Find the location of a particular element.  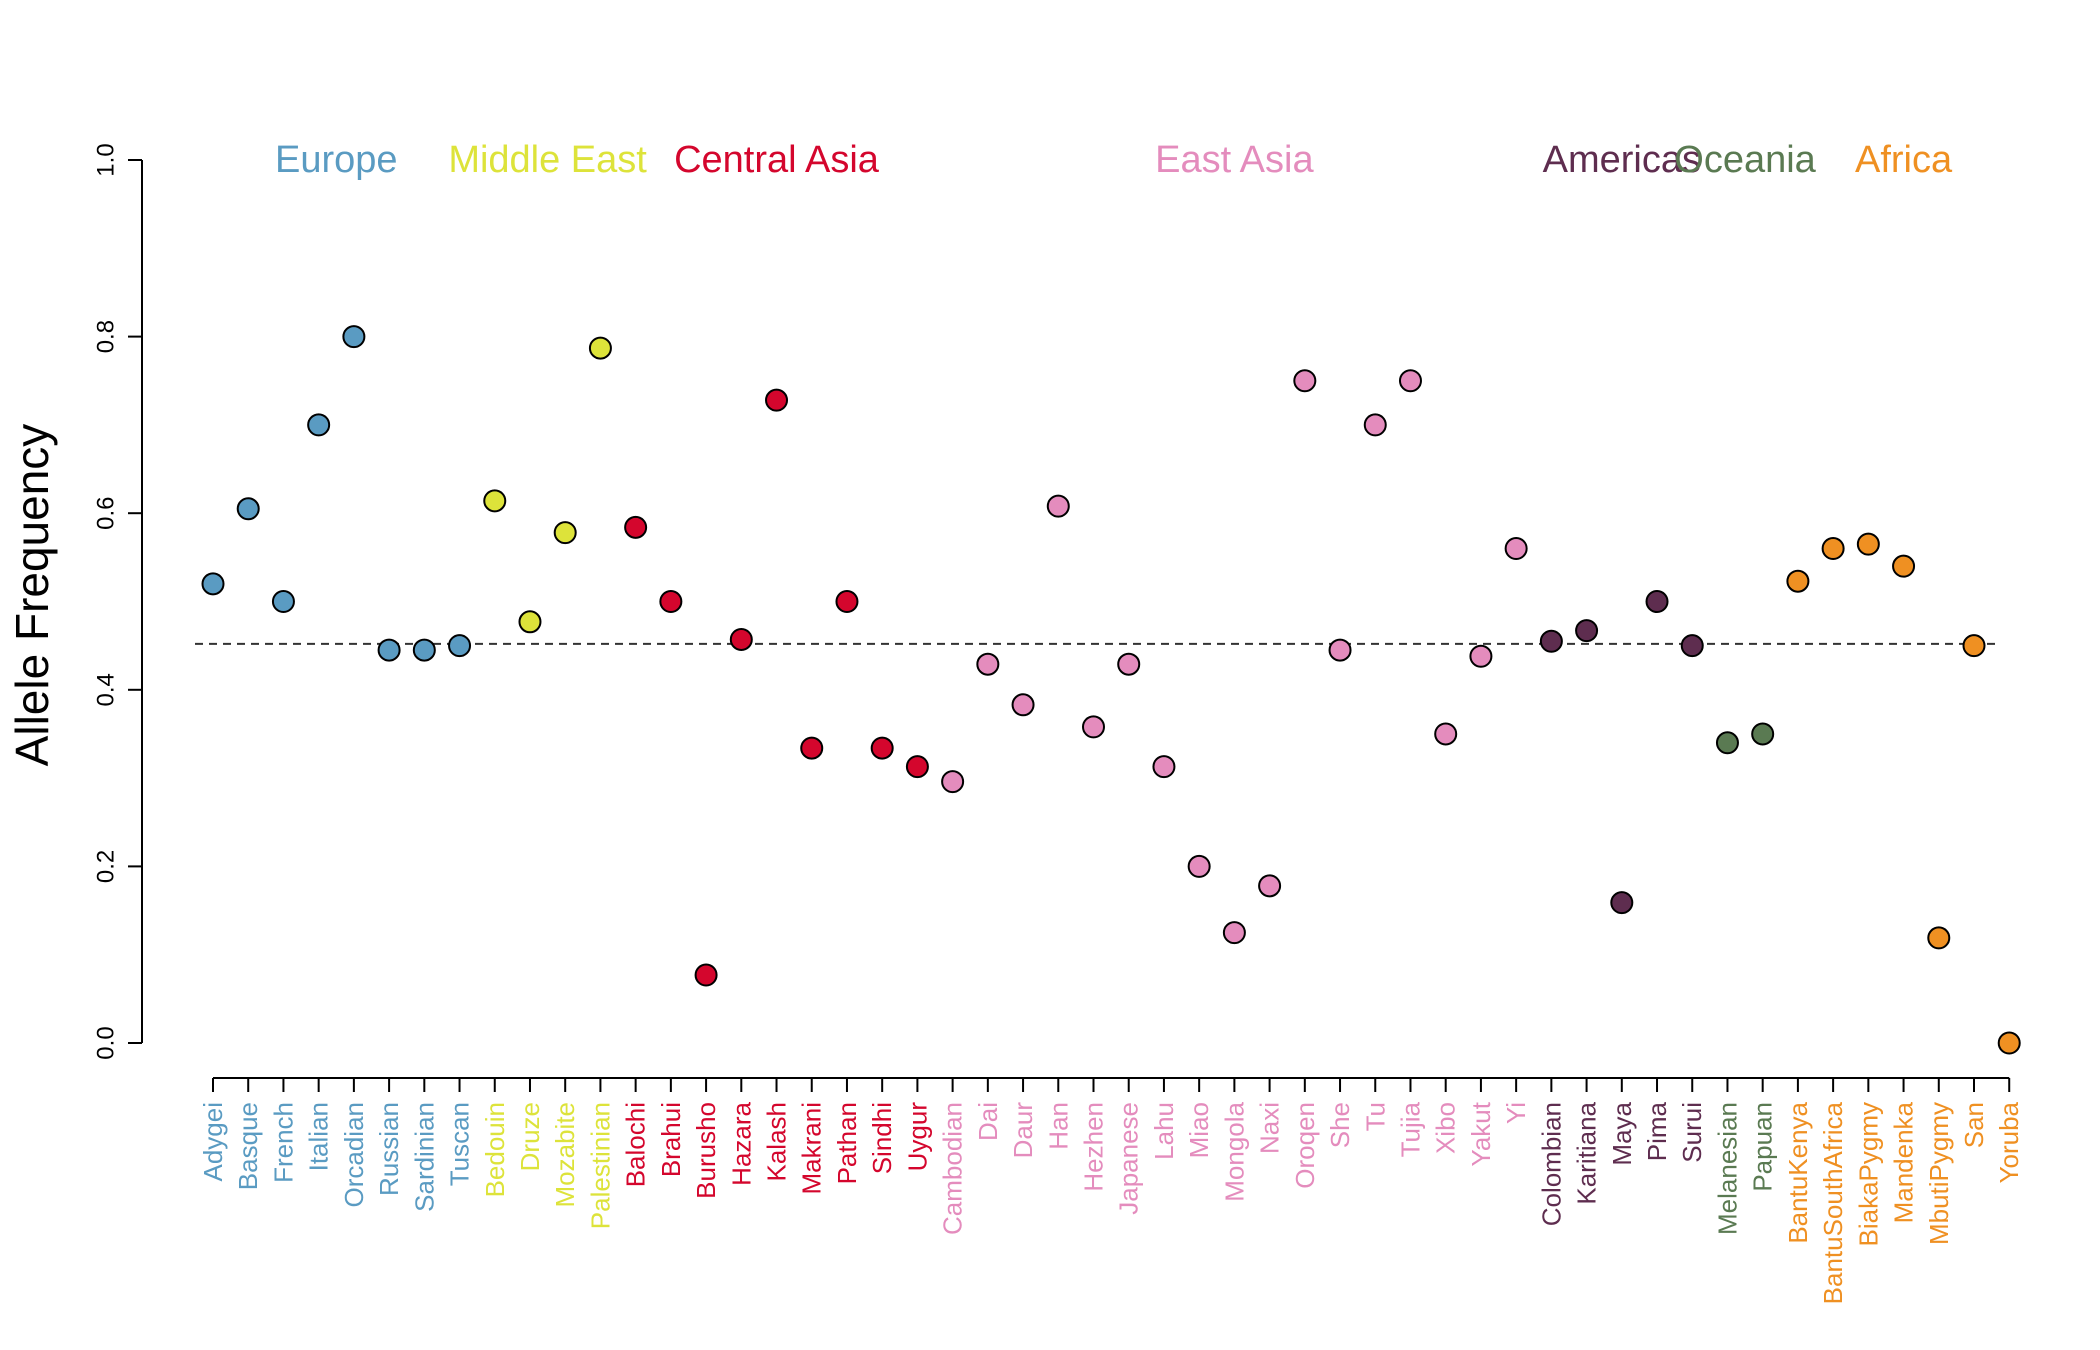

x-tick-label: Xibo is located at coordinates (1446, 1128).